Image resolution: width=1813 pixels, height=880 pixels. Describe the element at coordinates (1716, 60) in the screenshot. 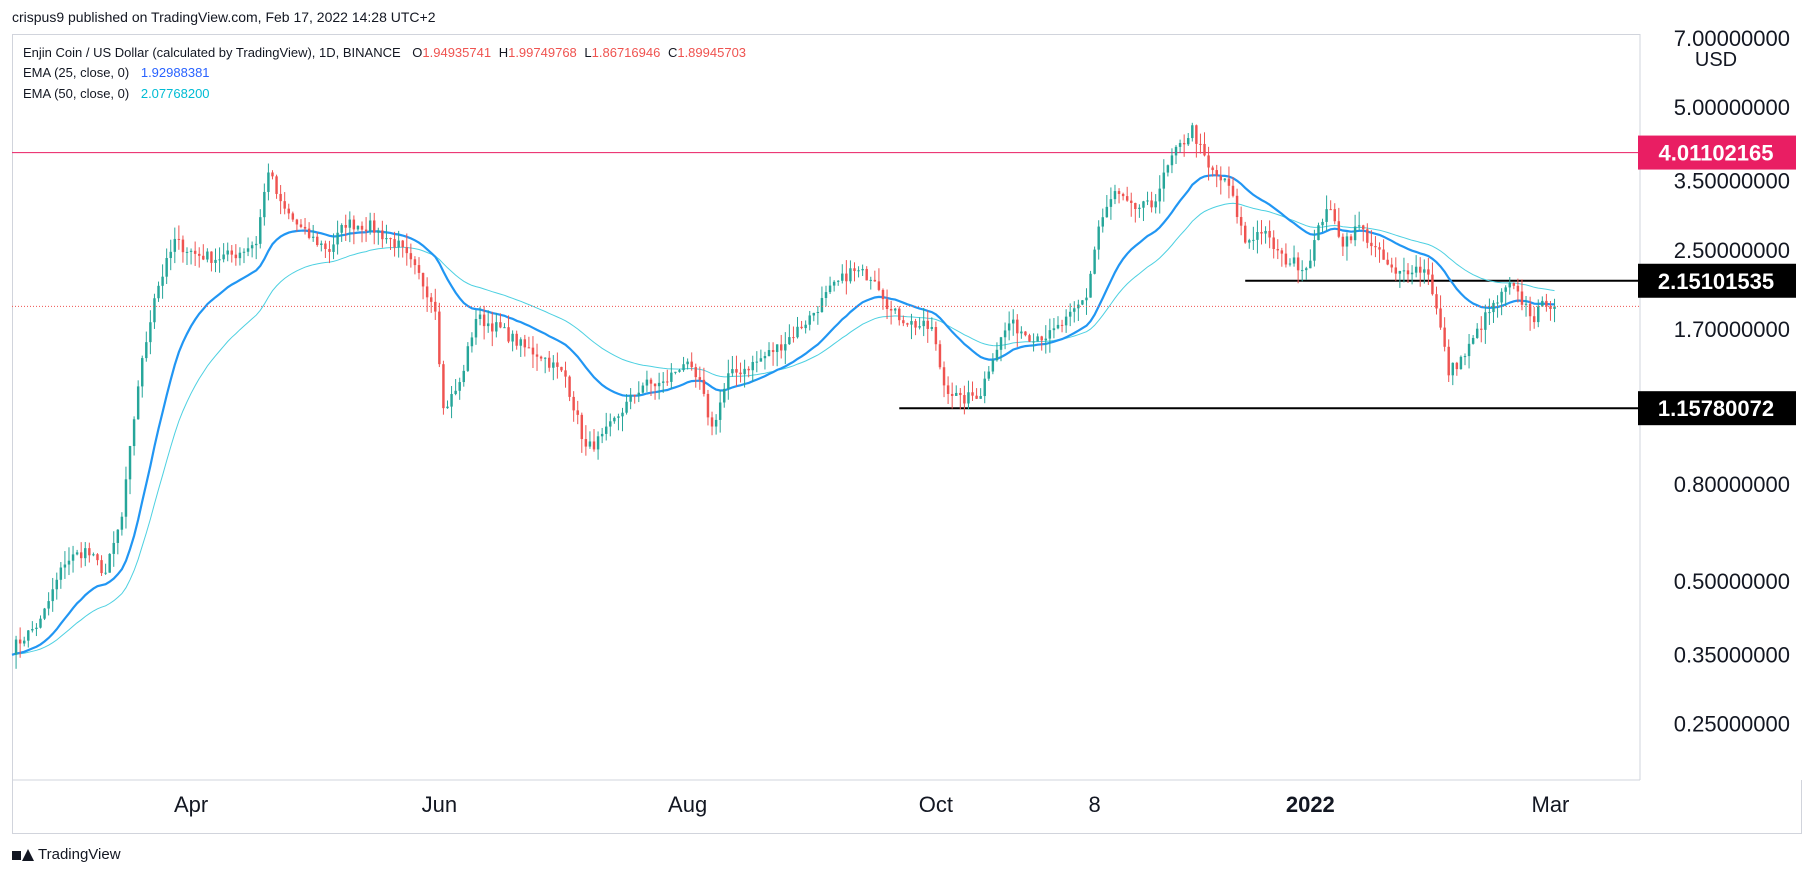

I see `currency-label: USD` at that location.